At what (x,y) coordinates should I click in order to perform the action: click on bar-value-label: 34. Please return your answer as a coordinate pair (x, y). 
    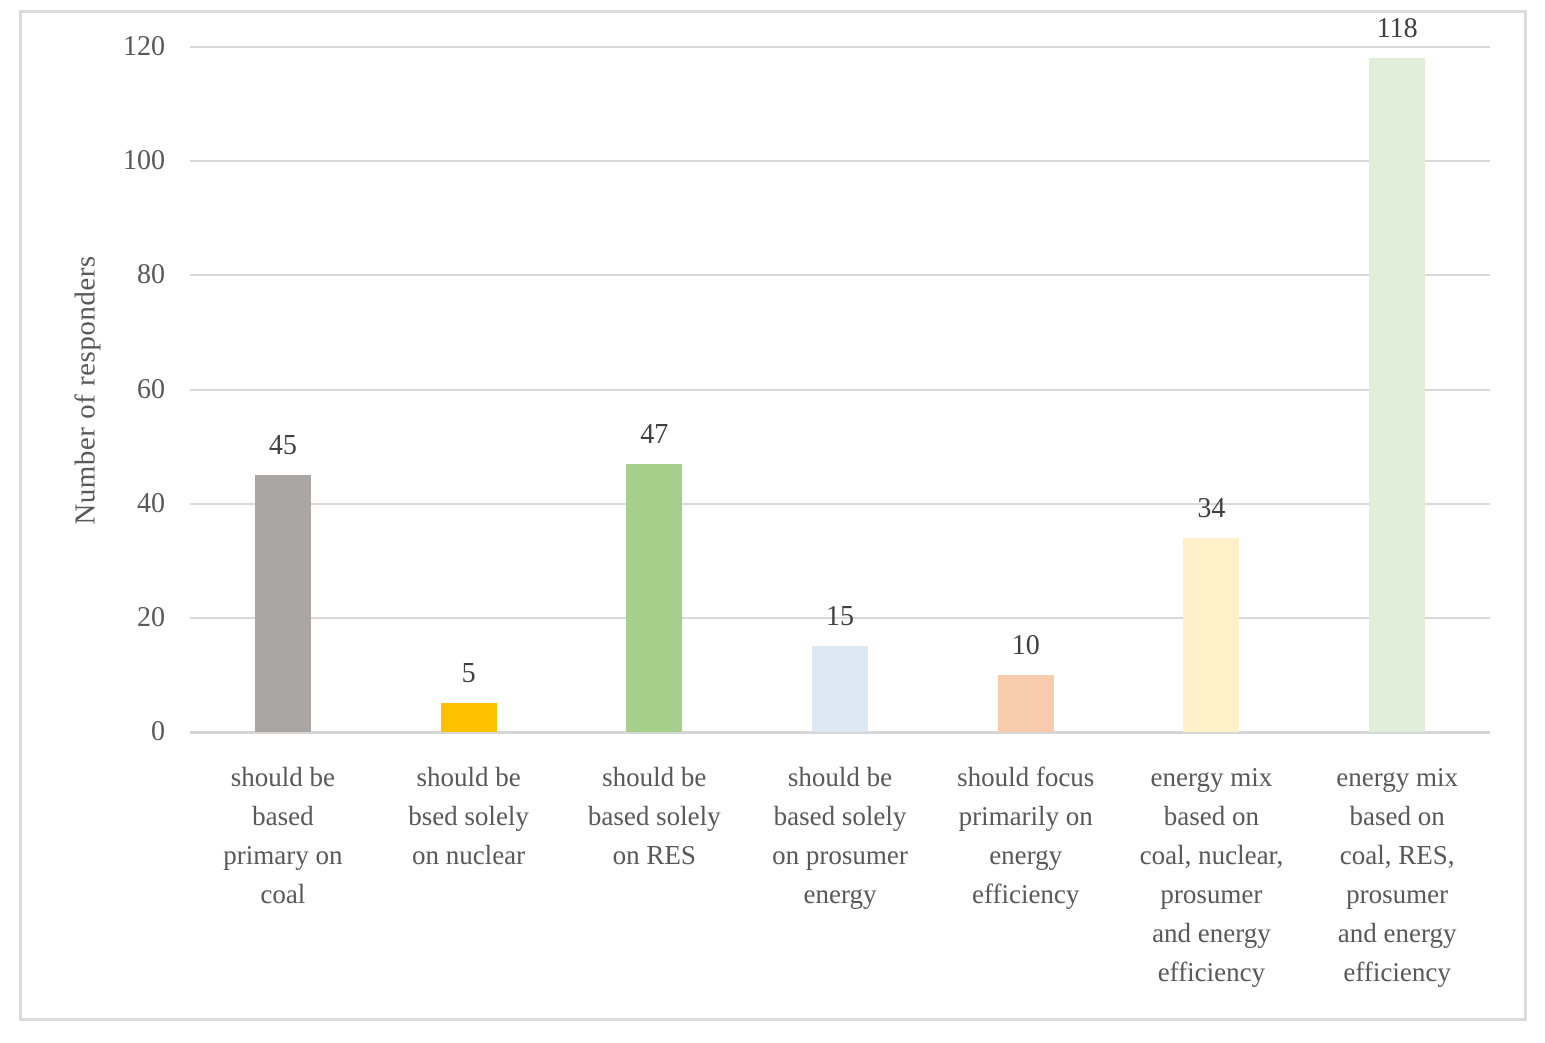
    Looking at the image, I should click on (1211, 508).